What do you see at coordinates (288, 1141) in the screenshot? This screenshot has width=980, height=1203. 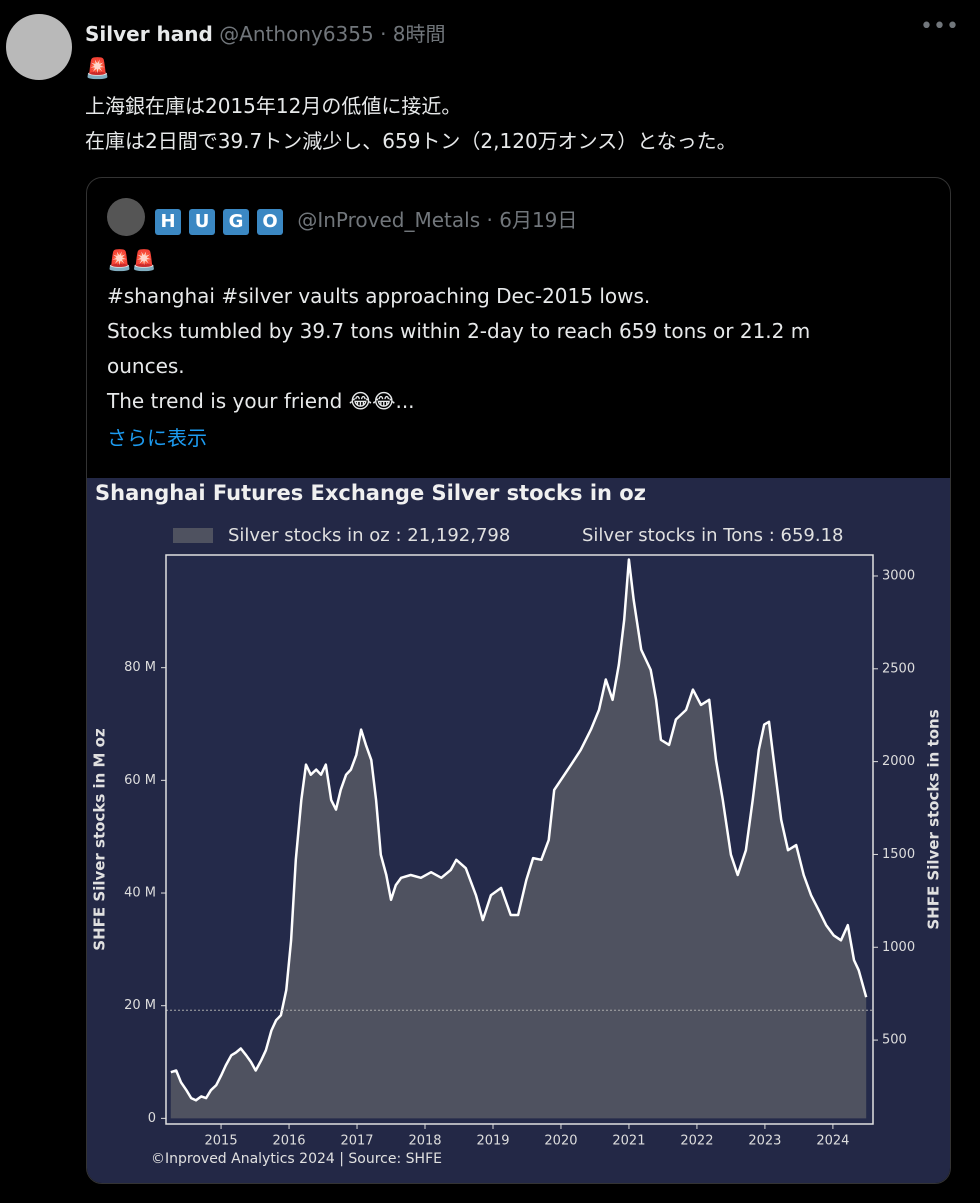 I see `x-tick-label: 2016` at bounding box center [288, 1141].